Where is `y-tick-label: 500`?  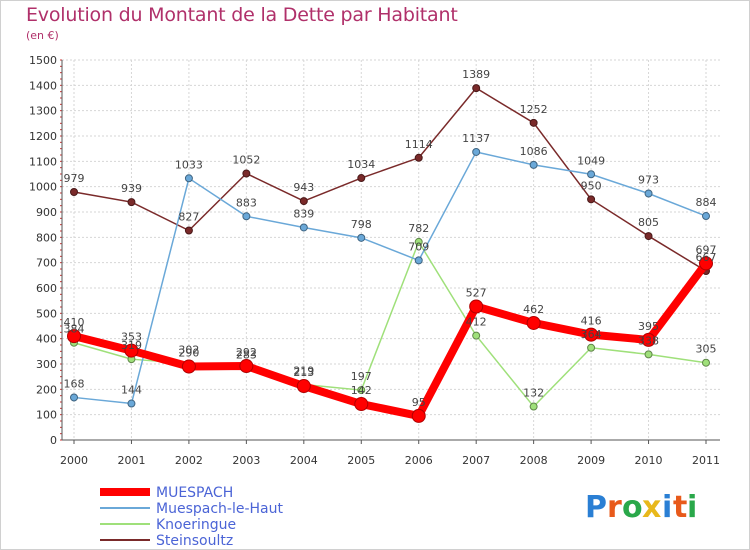
y-tick-label: 500 is located at coordinates (46, 313).